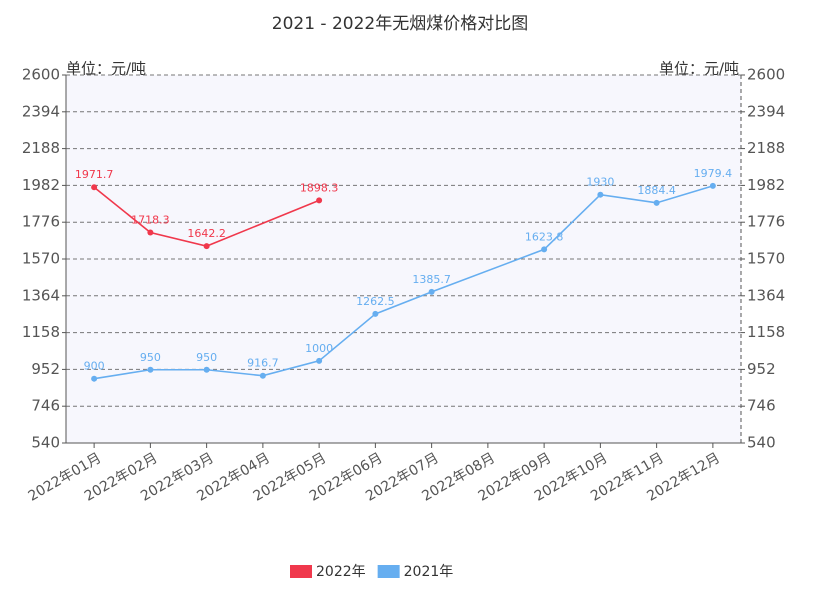  I want to click on y2-tick-label: 746, so click(761, 406).